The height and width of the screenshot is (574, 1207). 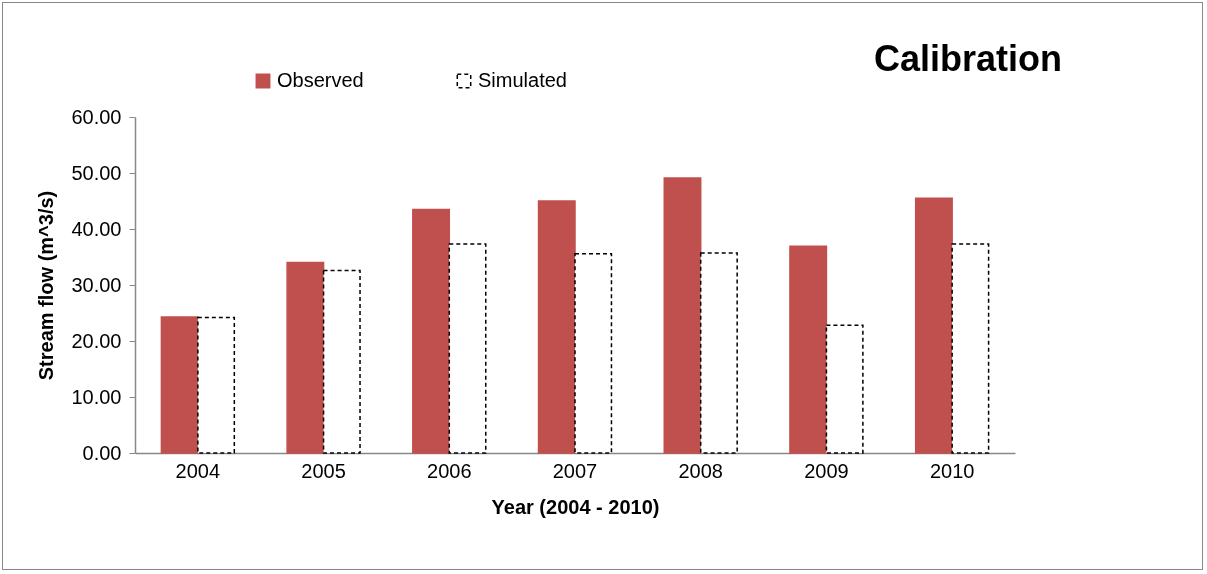 What do you see at coordinates (449, 470) in the screenshot?
I see `x-tick-label: 2006` at bounding box center [449, 470].